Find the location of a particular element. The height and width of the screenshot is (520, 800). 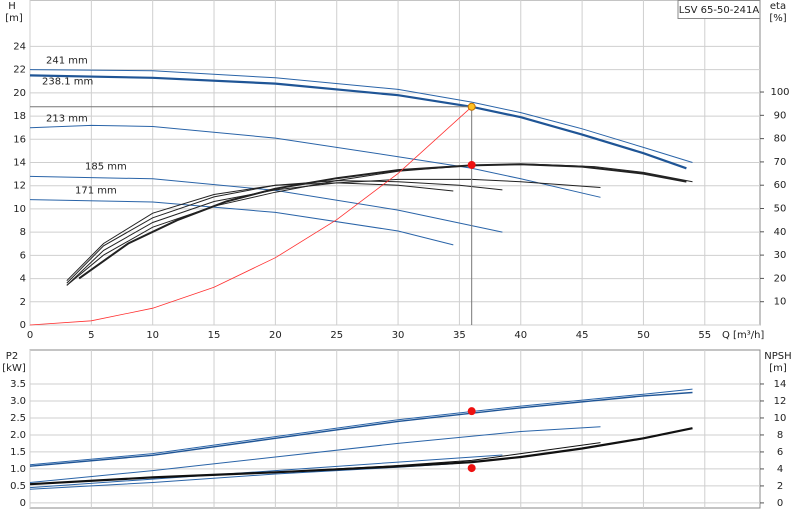

y-axis-unit: [m] is located at coordinates (14, 18).